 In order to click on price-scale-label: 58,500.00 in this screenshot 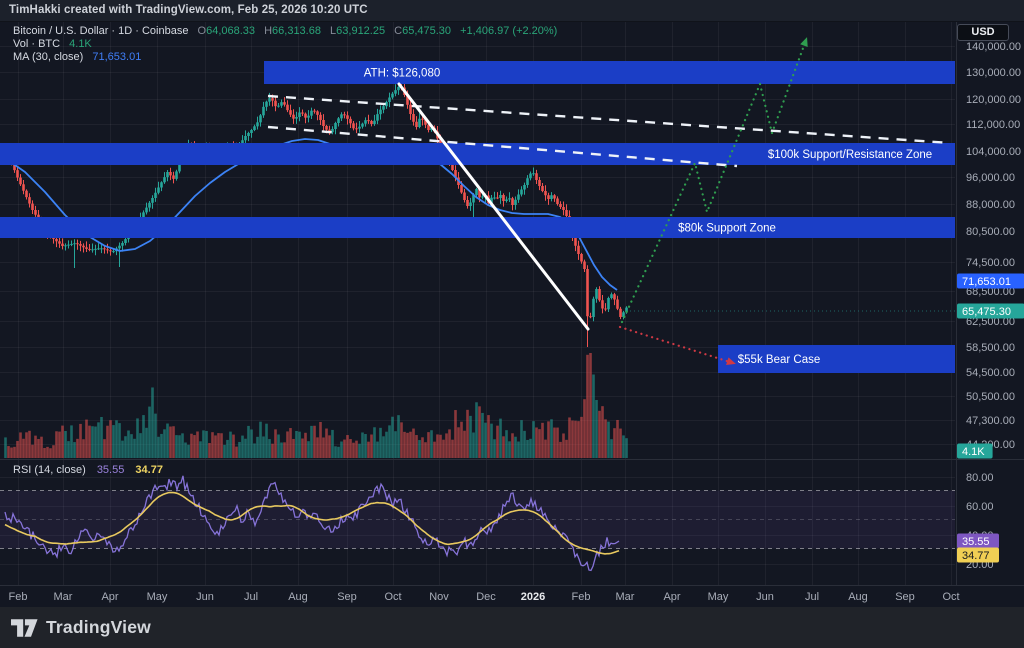, I will do `click(990, 348)`.